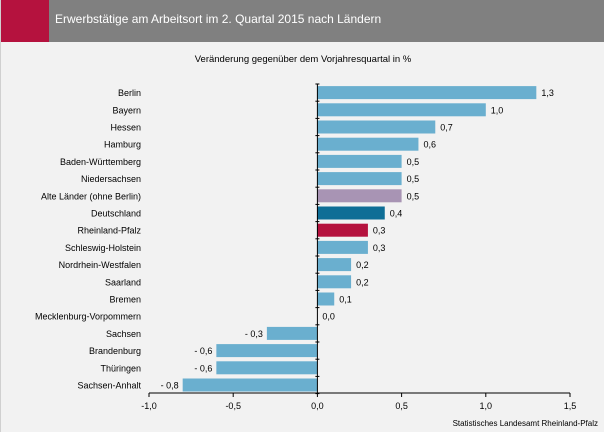 This screenshot has width=604, height=432. What do you see at coordinates (91, 196) in the screenshot?
I see `category-label: Alte Länder (ohne Berlin)` at bounding box center [91, 196].